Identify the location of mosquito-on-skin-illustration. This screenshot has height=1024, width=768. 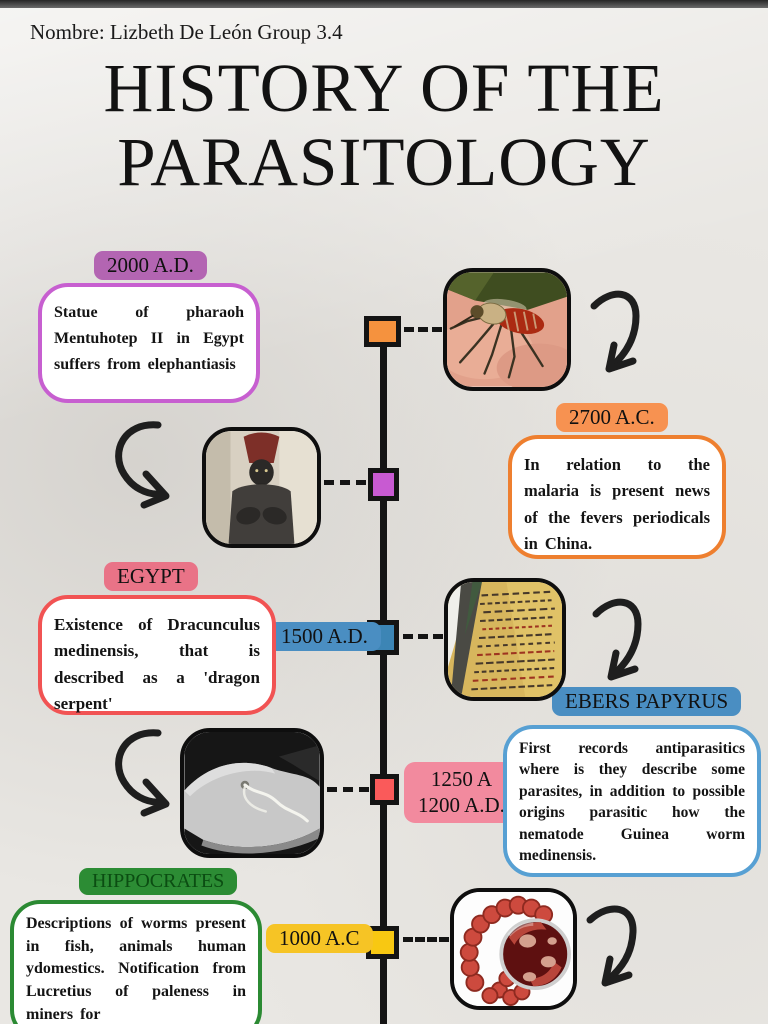
(507, 329).